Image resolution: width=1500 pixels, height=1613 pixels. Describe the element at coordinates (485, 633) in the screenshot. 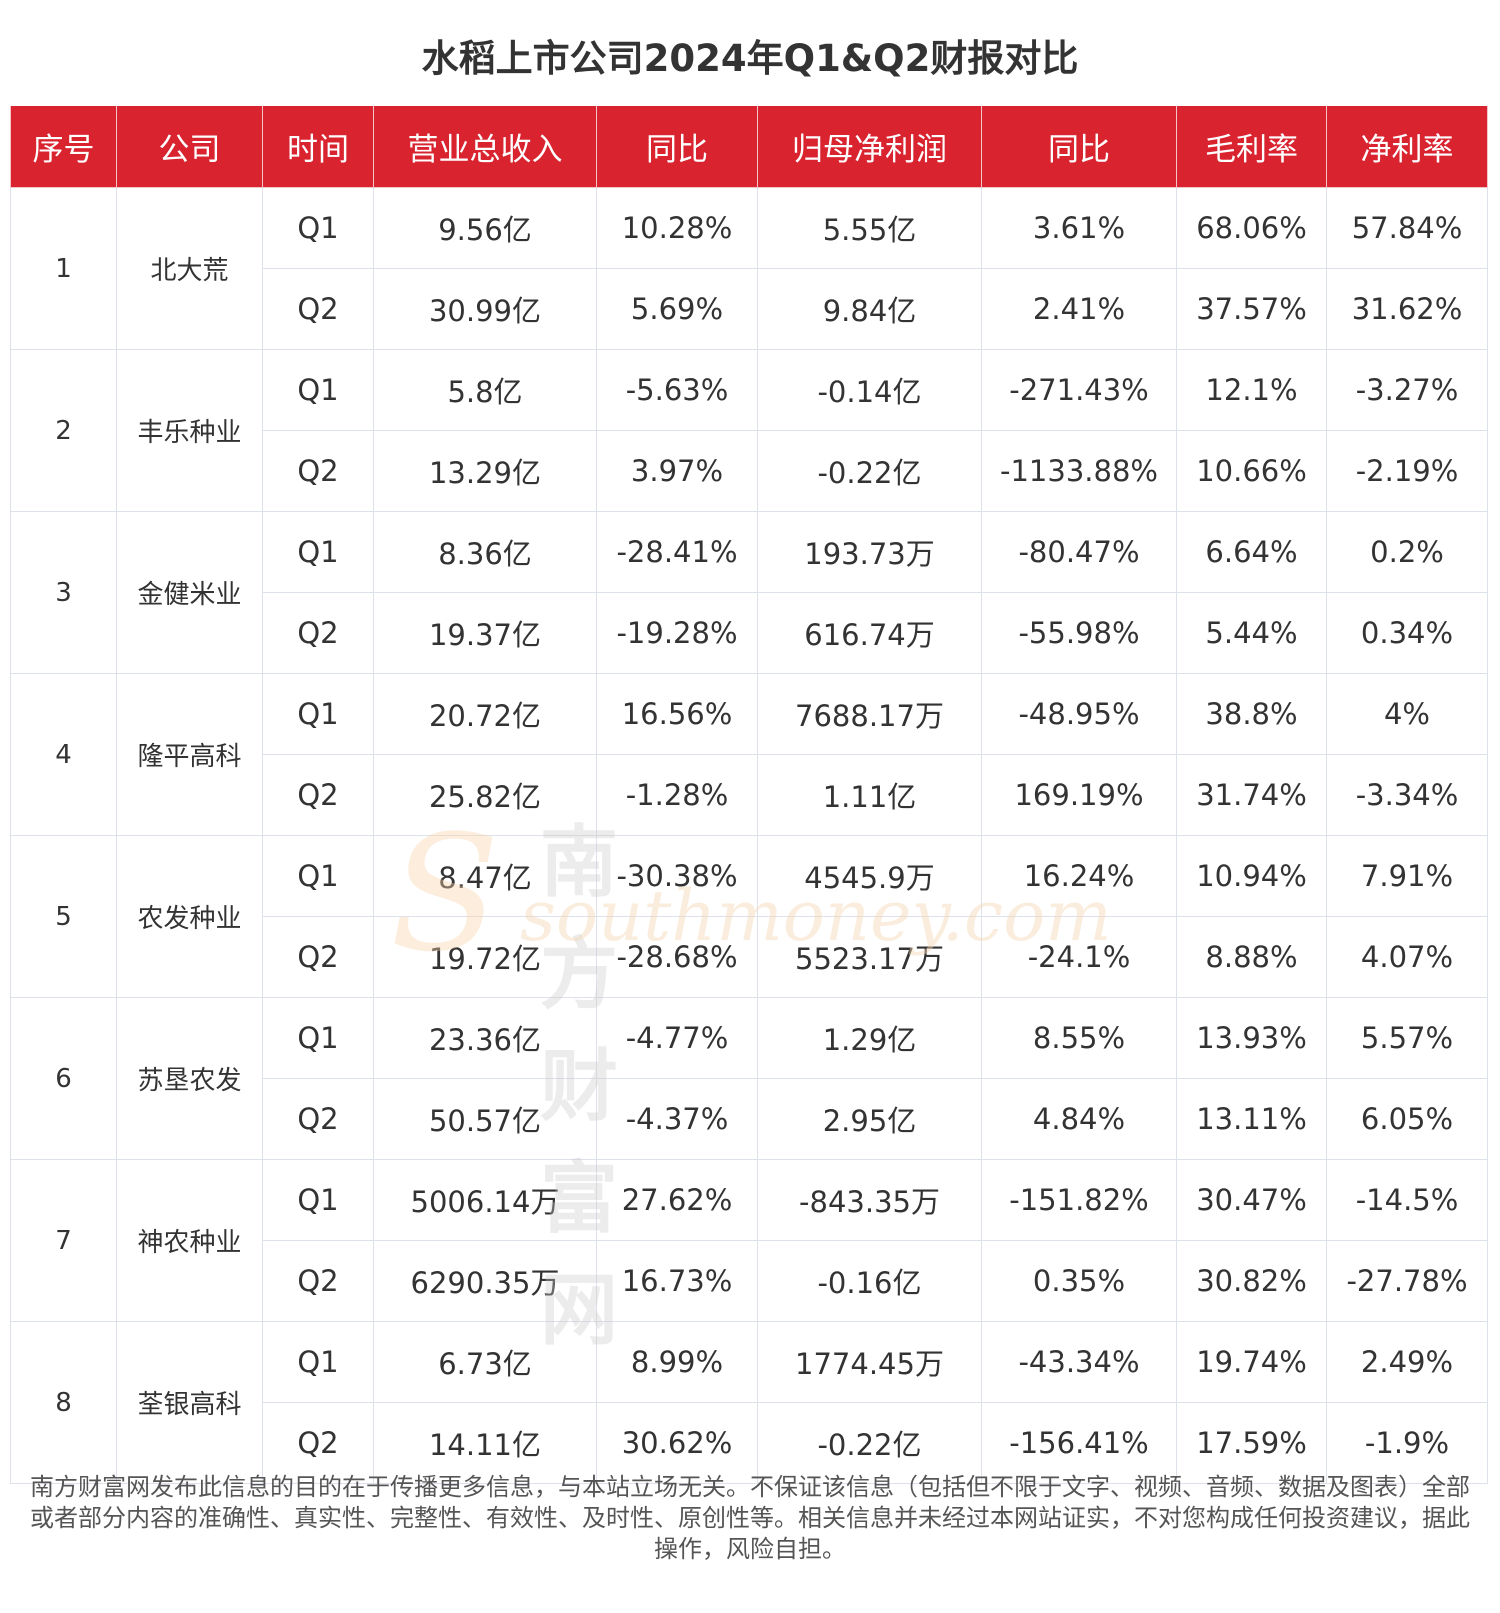

I see `table-cell: 19.37亿` at that location.